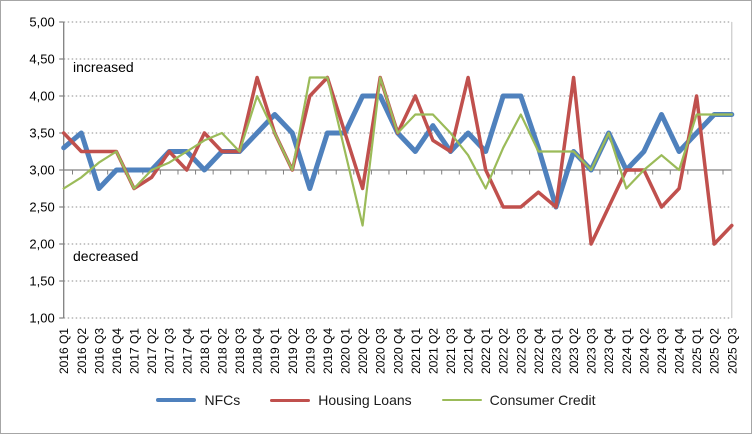 The image size is (752, 434). I want to click on x-axis-label: 2018 Q3, so click(240, 351).